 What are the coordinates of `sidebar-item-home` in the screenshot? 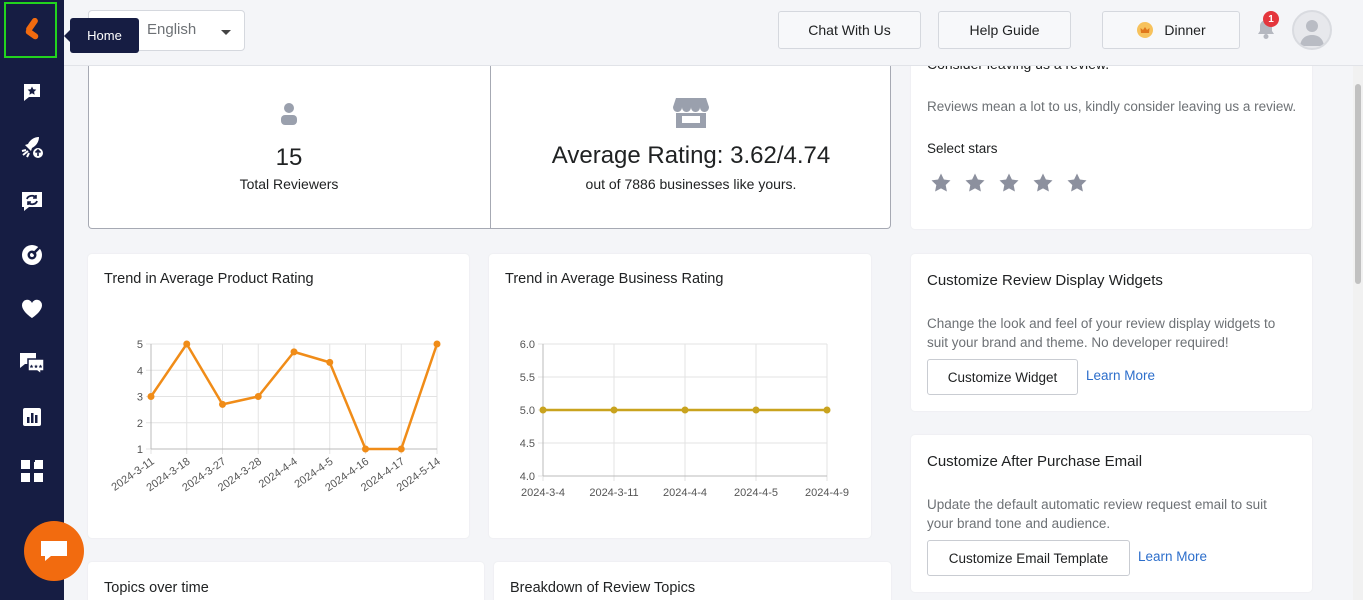 It's located at (30, 30).